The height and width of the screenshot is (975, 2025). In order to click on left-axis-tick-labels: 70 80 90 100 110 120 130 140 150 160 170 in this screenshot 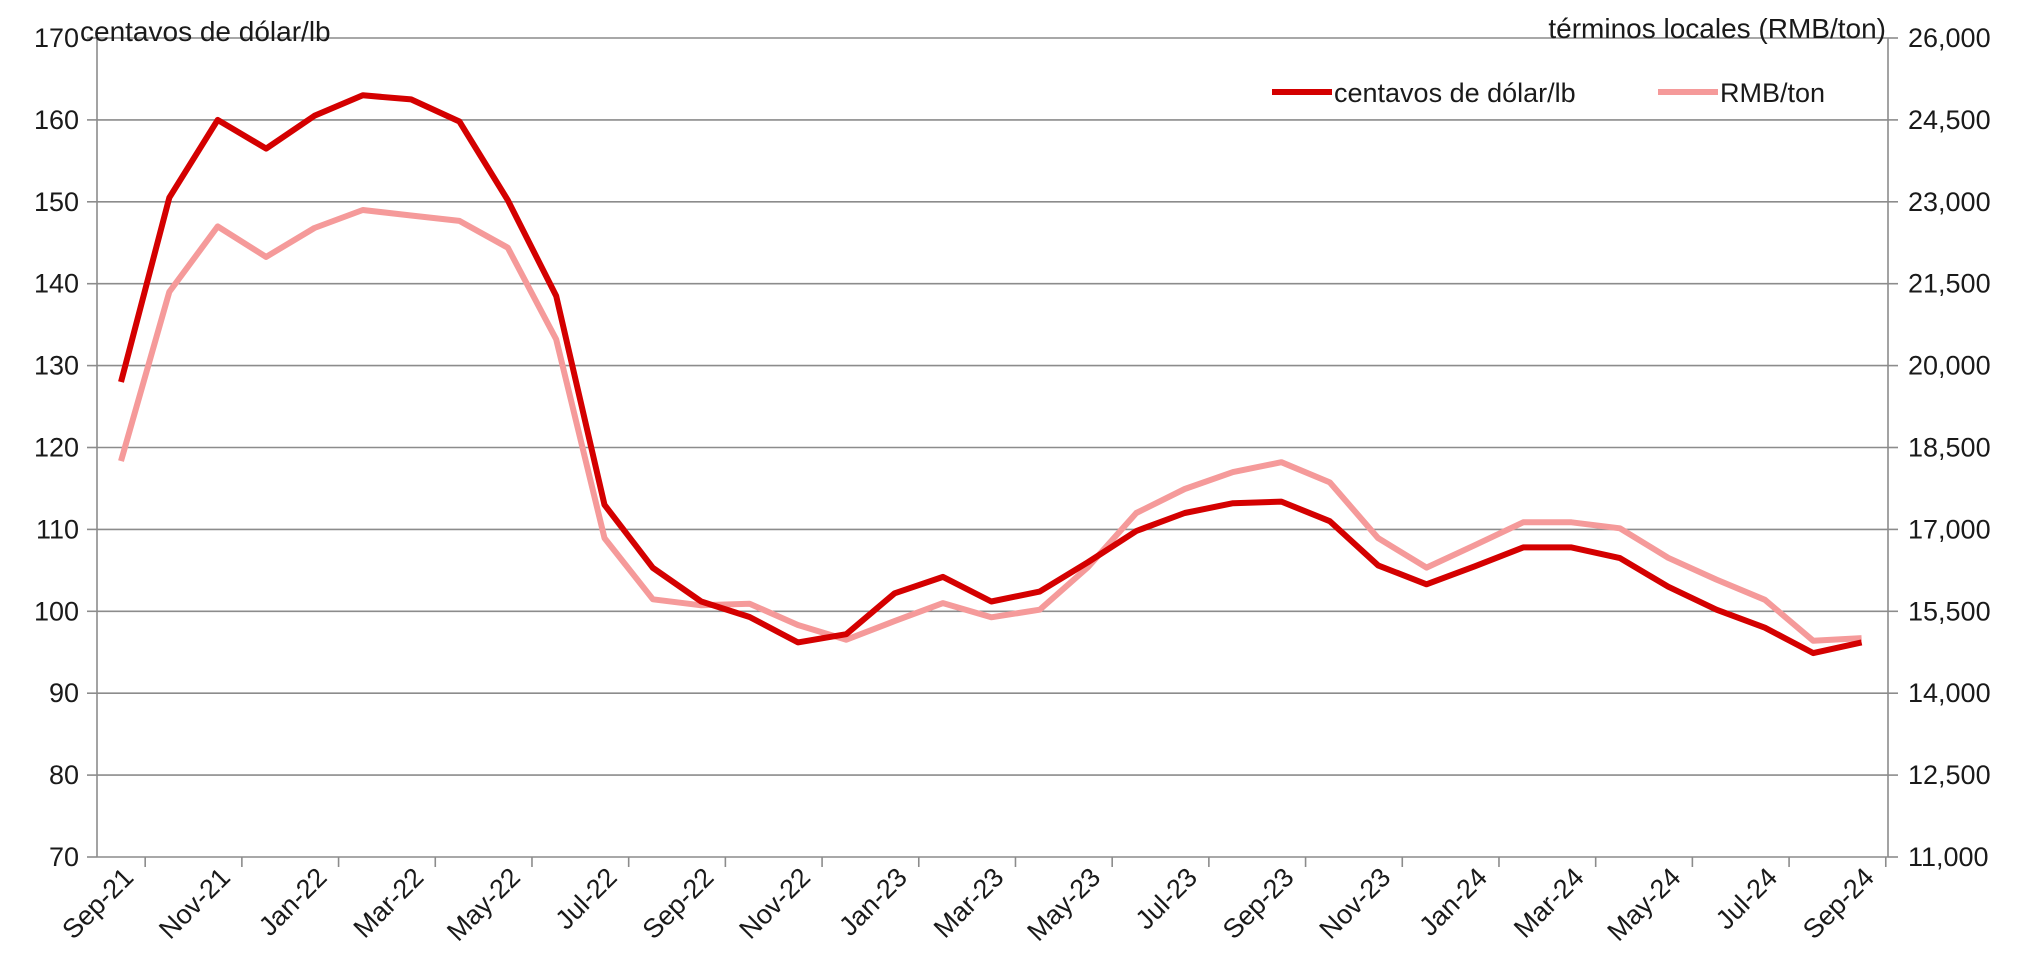, I will do `click(56, 447)`.